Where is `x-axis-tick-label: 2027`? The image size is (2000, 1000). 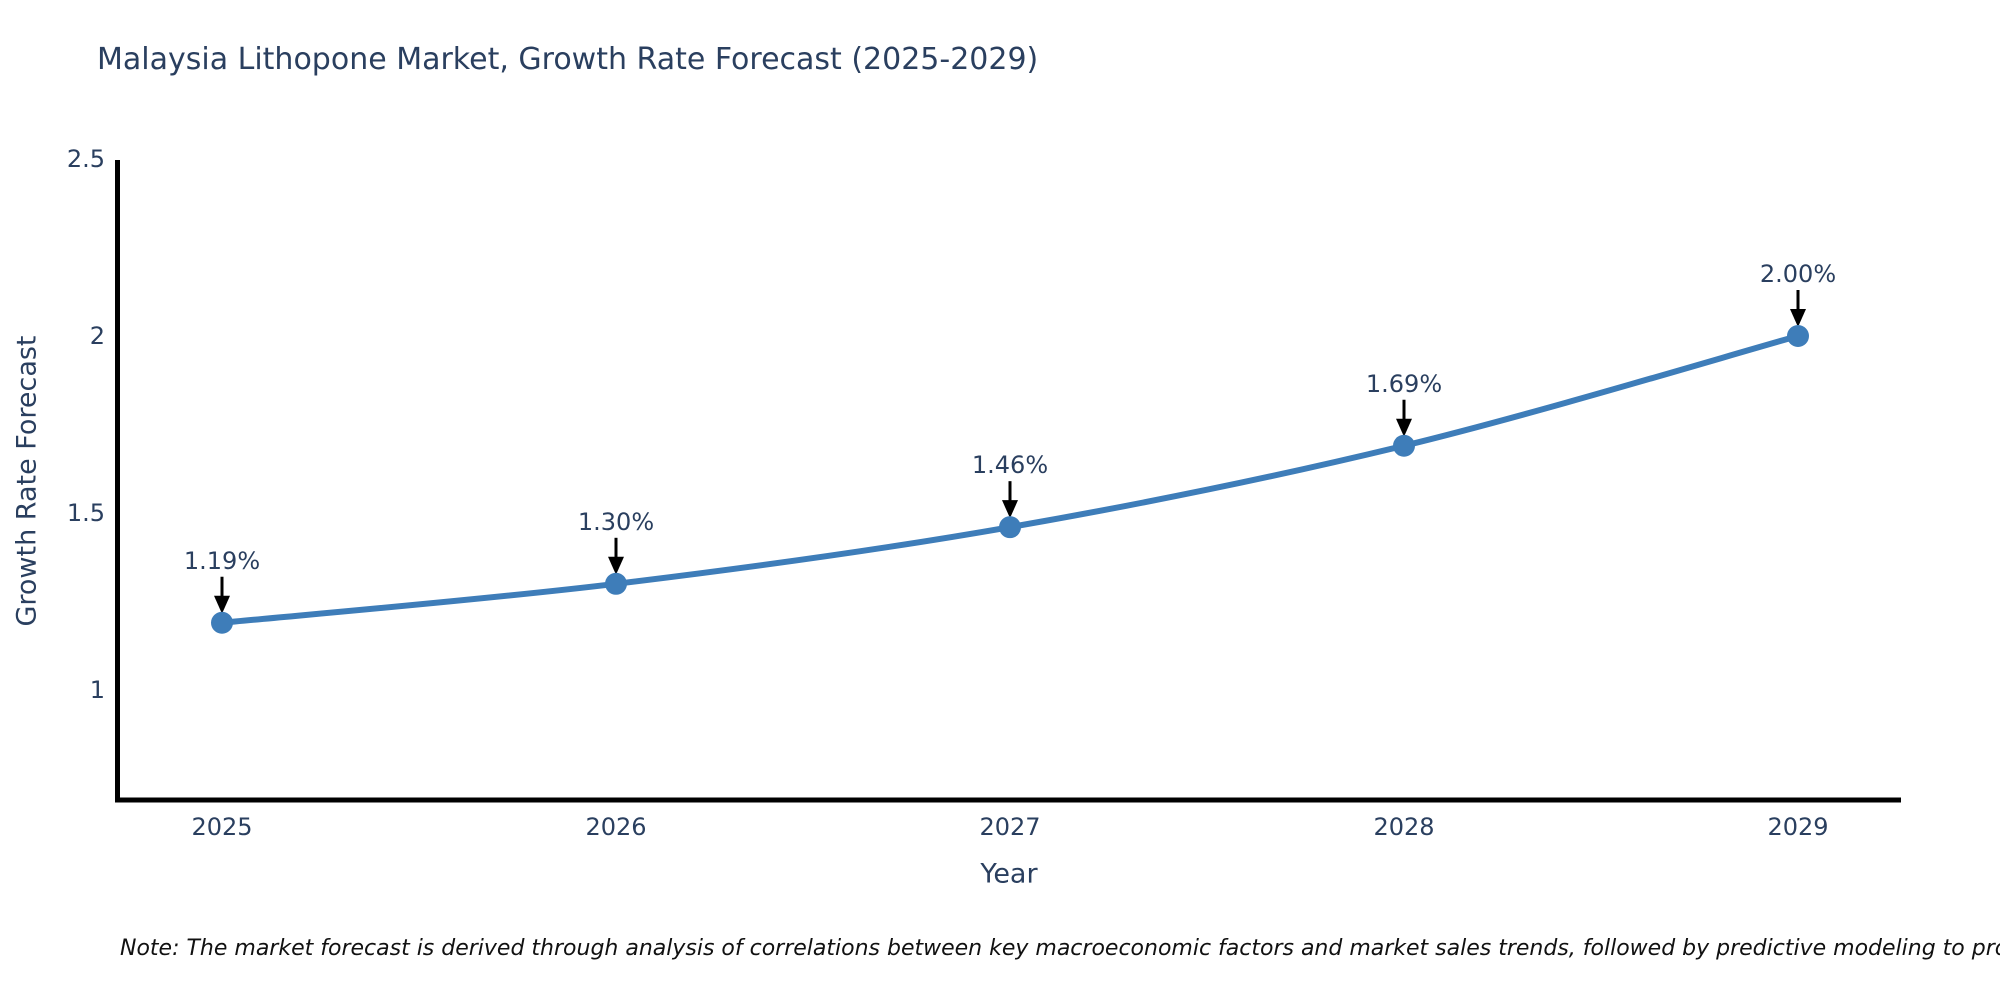
x-axis-tick-label: 2027 is located at coordinates (1010, 827).